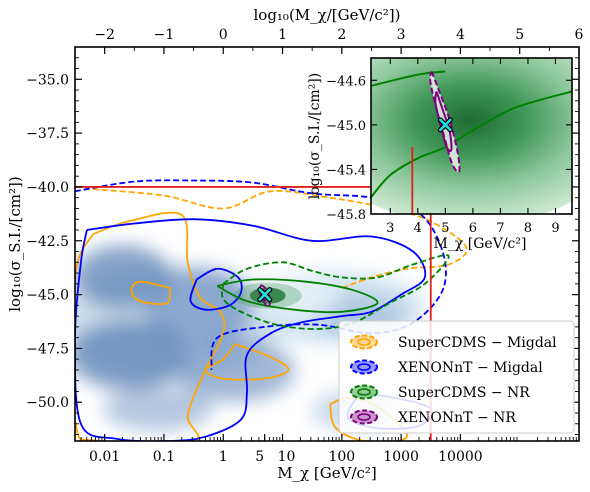 This screenshot has height=492, width=590. Describe the element at coordinates (401, 457) in the screenshot. I see `x-tick-label: 1000` at that location.